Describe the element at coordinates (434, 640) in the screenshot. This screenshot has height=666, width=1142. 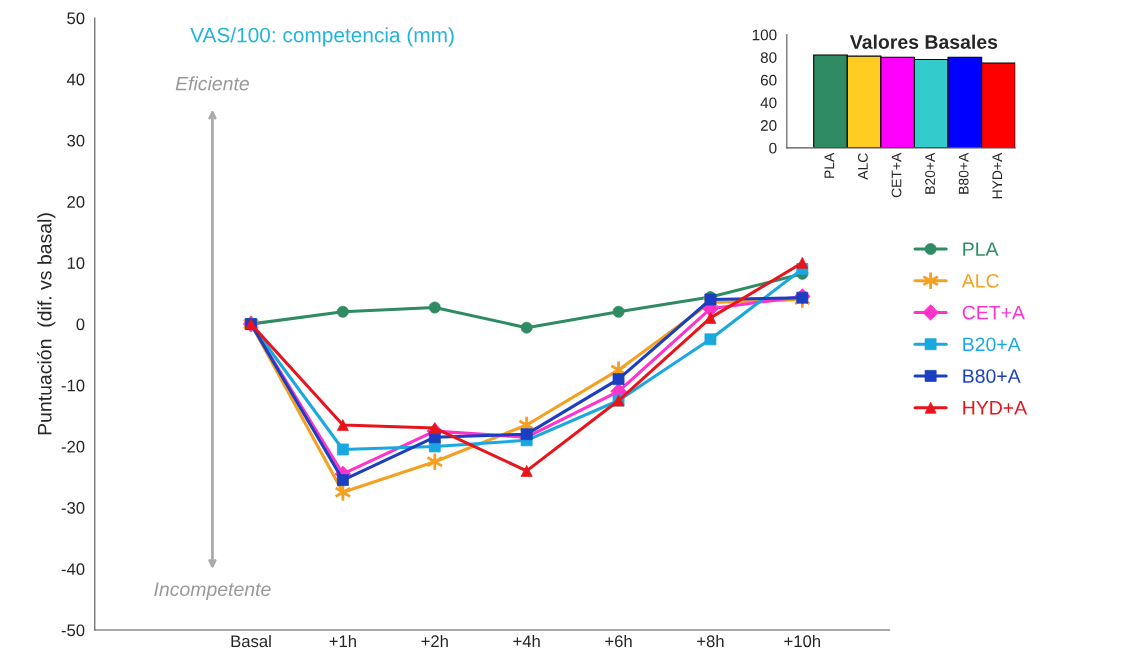
I see `x-tick-label: +2h` at that location.